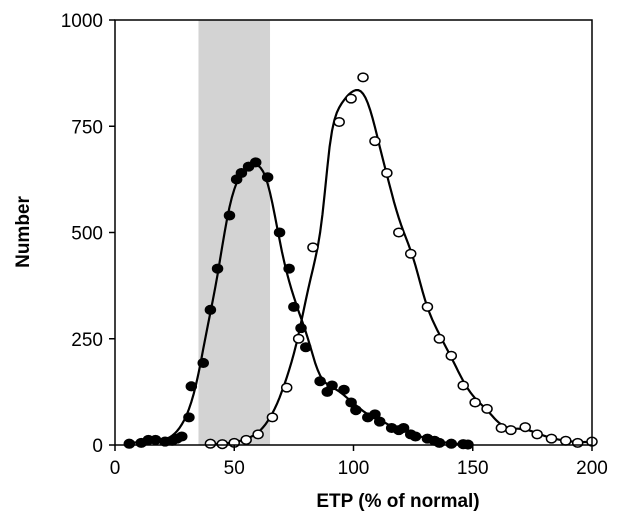 The width and height of the screenshot is (618, 515). What do you see at coordinates (397, 501) in the screenshot?
I see `x-axis-title: ETP (% of normal)` at bounding box center [397, 501].